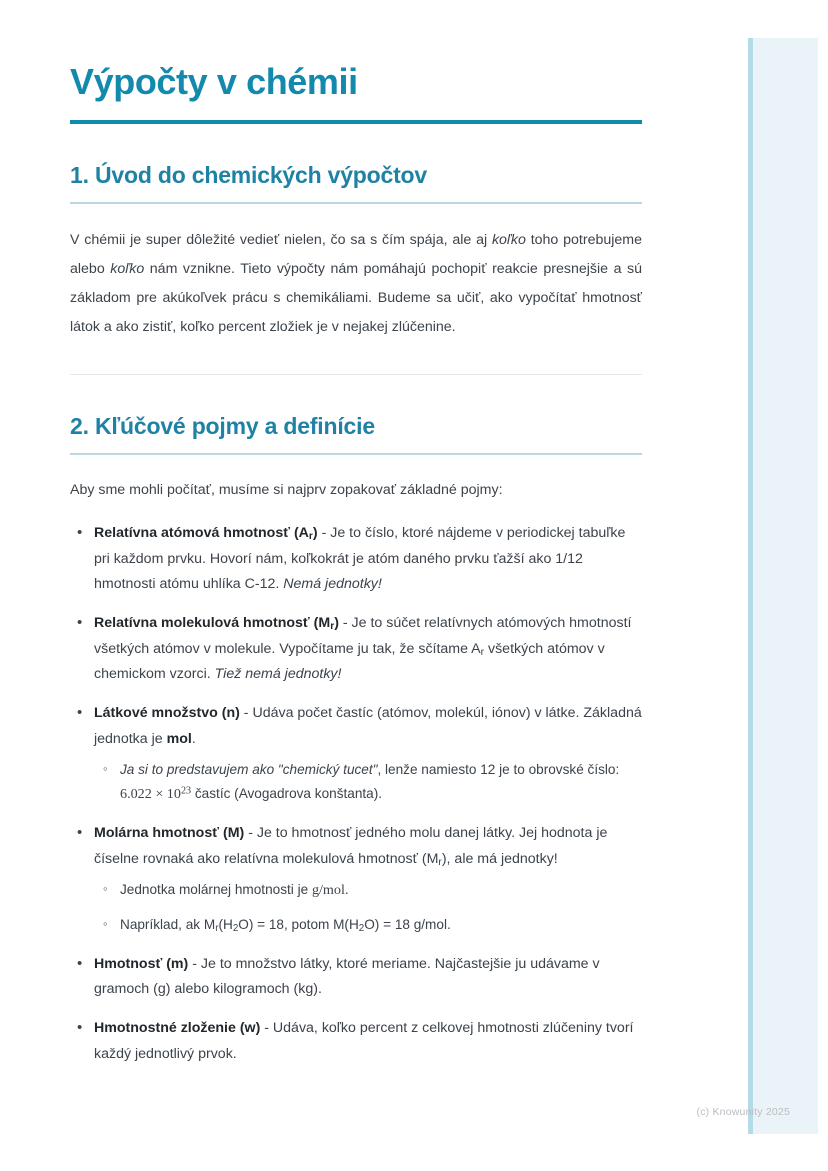 This screenshot has width=828, height=1171. What do you see at coordinates (193, 738) in the screenshot?
I see `term-description-b: .` at bounding box center [193, 738].